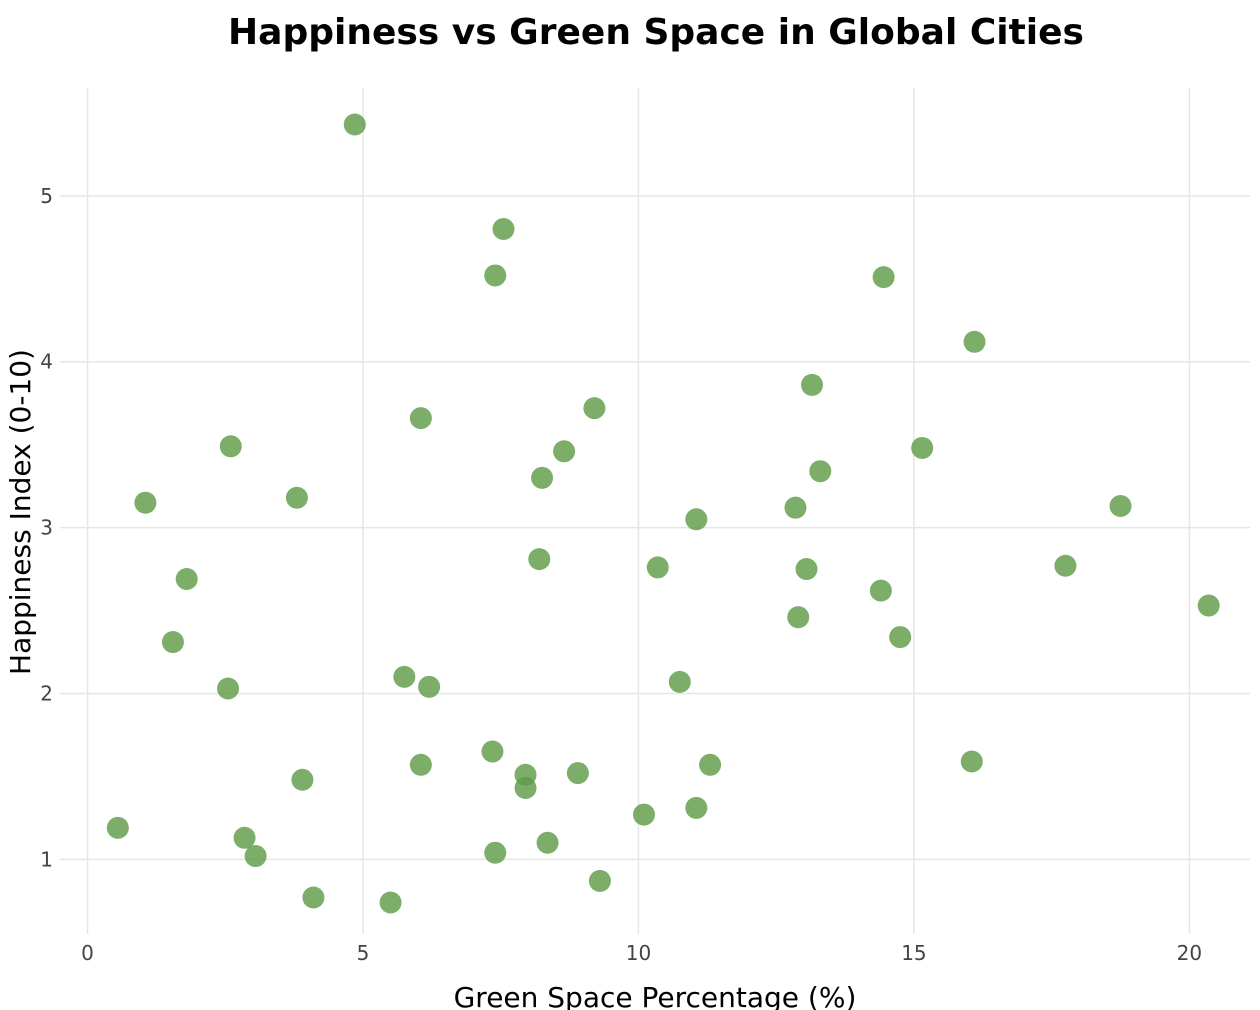 The width and height of the screenshot is (1260, 1010). I want to click on x-tick-label: 15, so click(913, 953).